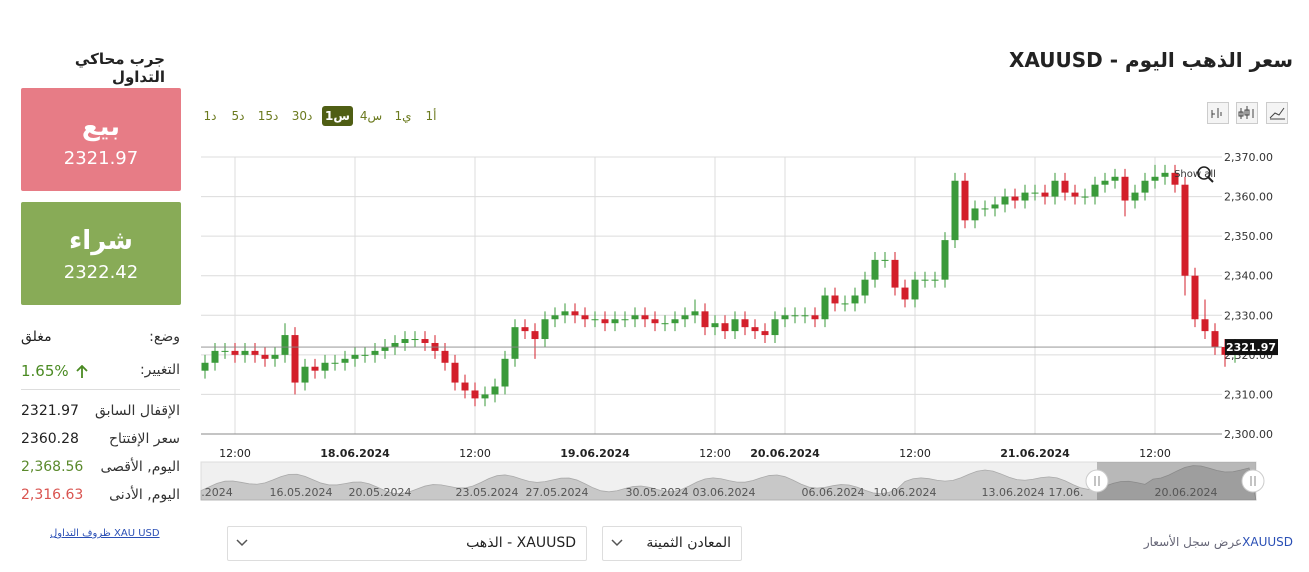 The height and width of the screenshot is (572, 1309). I want to click on prev-close-row: الإقفال السابق 2321.97, so click(100, 414).